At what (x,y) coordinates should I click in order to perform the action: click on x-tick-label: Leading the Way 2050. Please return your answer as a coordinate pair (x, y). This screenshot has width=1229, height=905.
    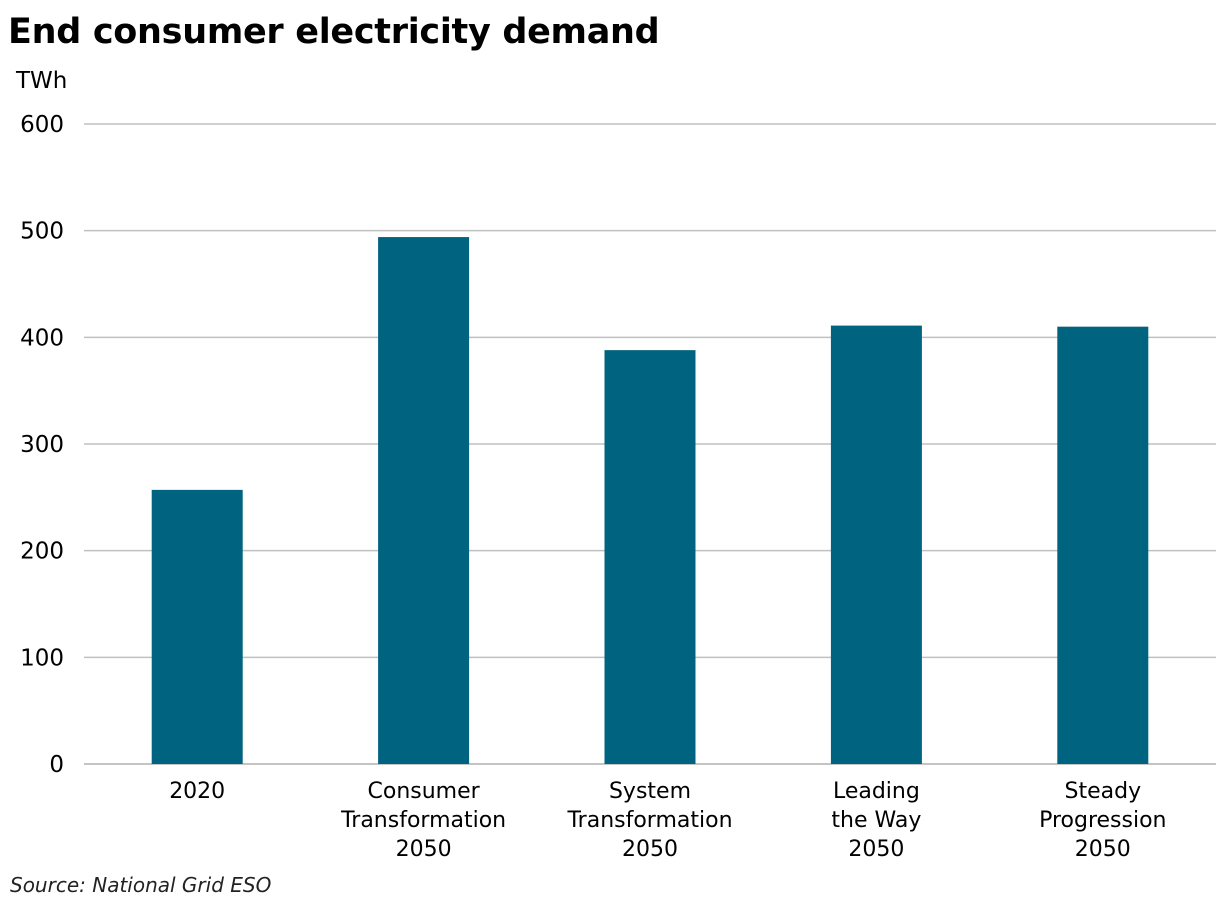
    Looking at the image, I should click on (876, 820).